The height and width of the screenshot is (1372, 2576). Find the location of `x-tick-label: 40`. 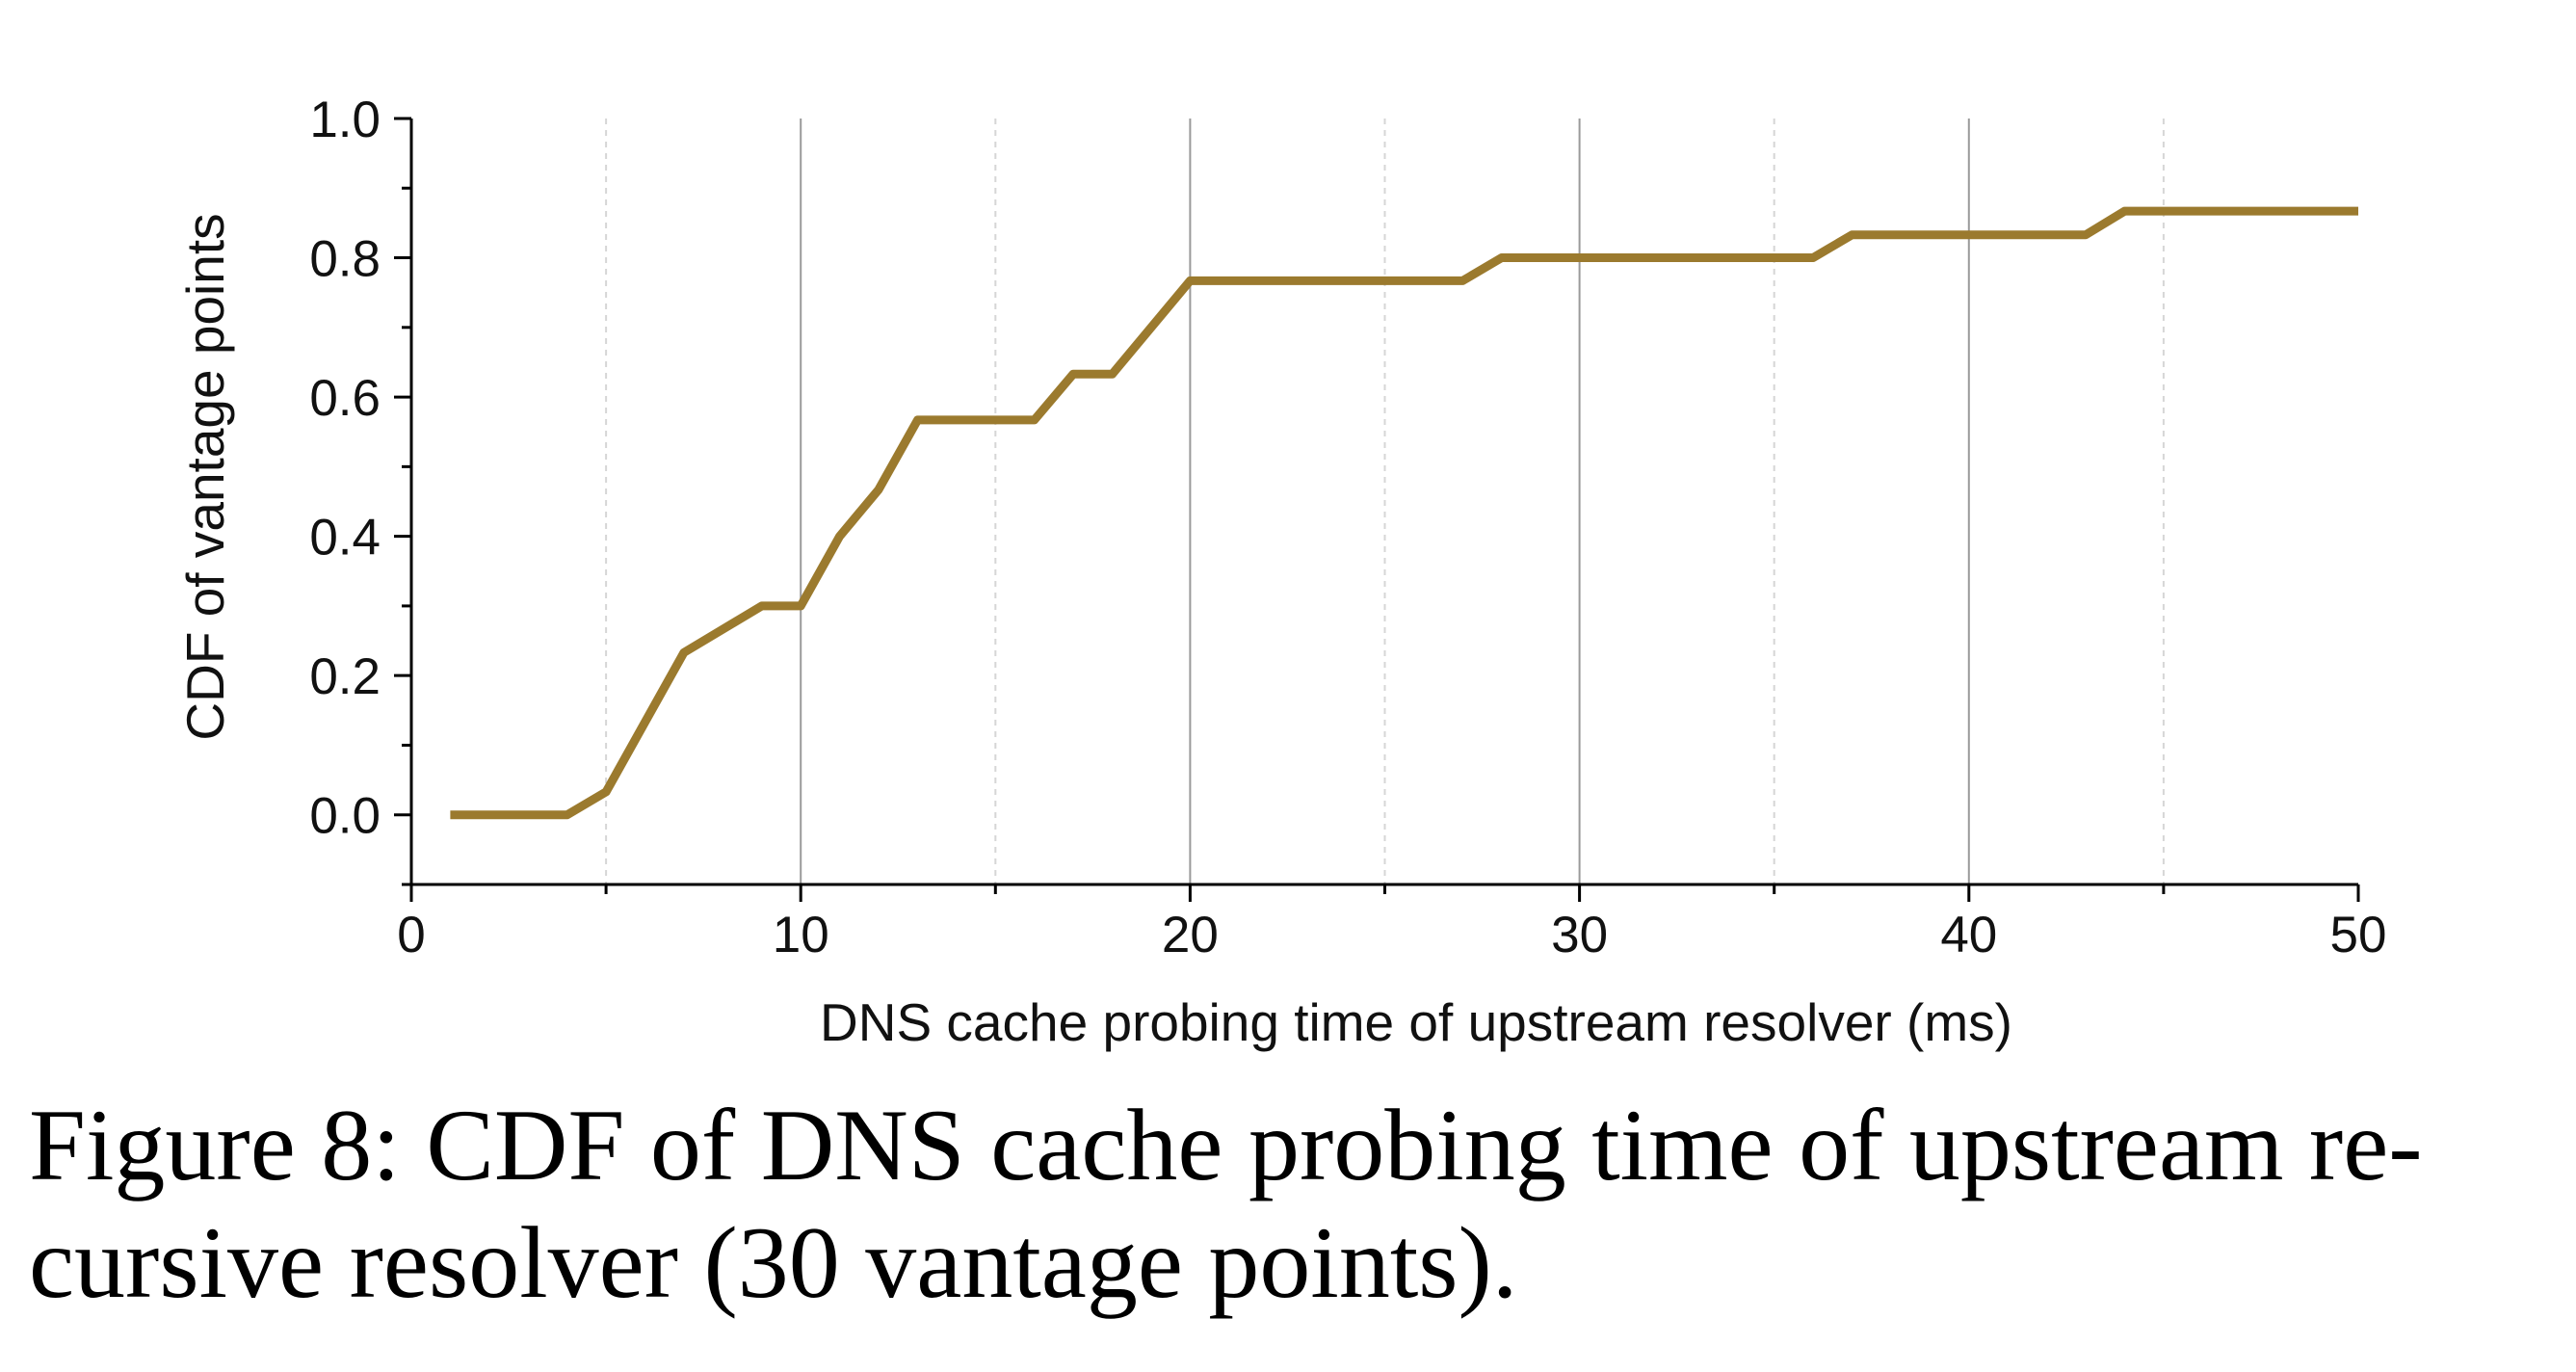

x-tick-label: 40 is located at coordinates (1968, 935).